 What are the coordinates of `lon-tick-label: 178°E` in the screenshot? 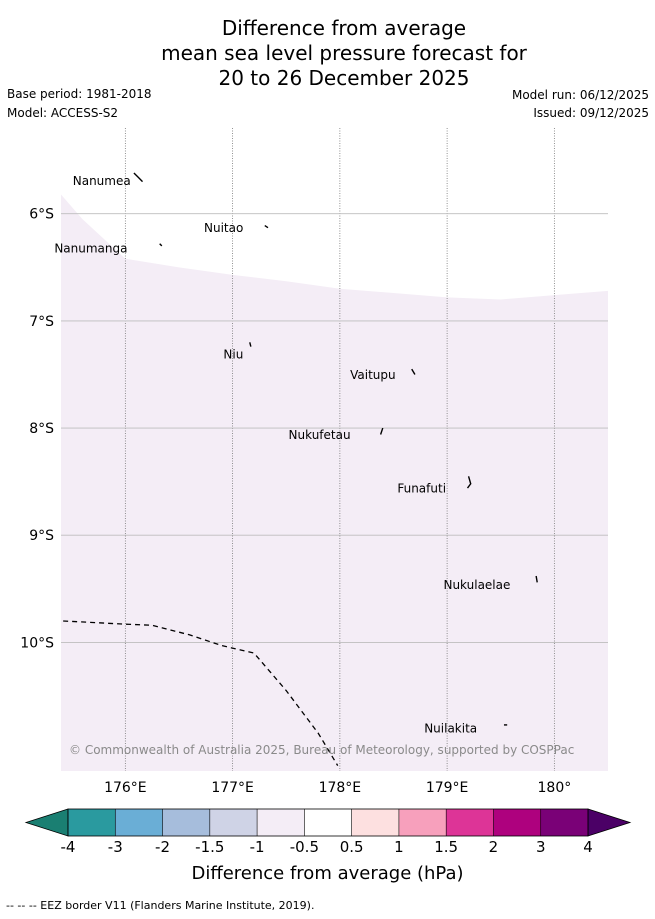 It's located at (340, 788).